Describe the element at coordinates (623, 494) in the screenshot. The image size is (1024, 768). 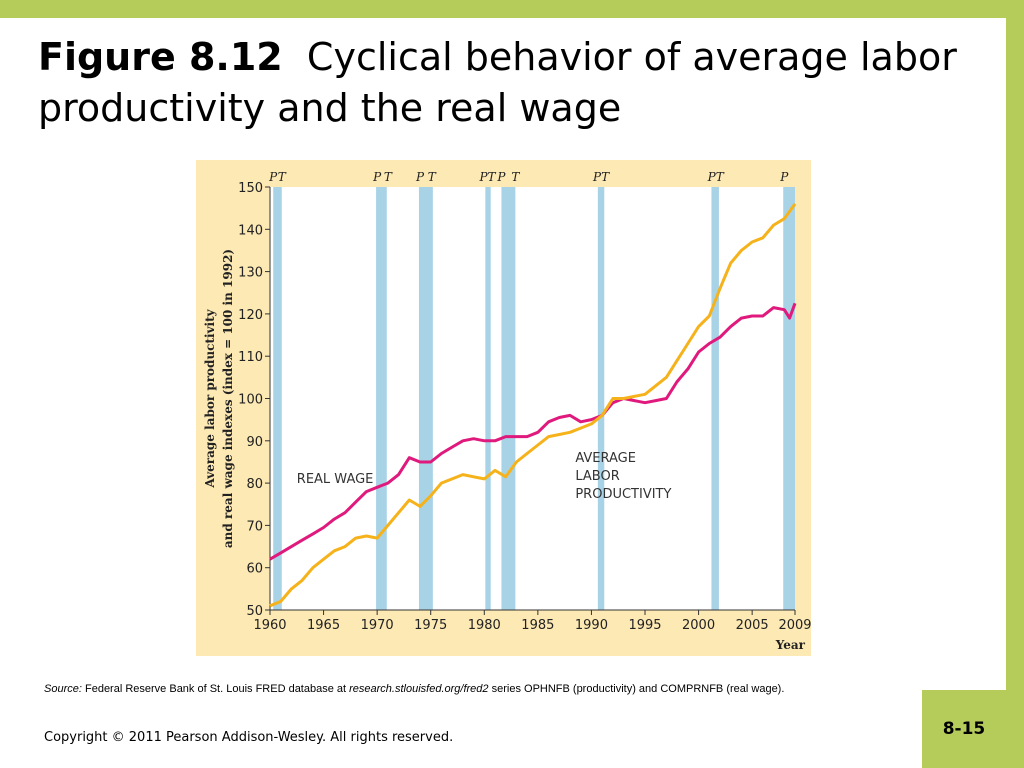
I see `productivity-label: PRODUCTIVITY` at that location.